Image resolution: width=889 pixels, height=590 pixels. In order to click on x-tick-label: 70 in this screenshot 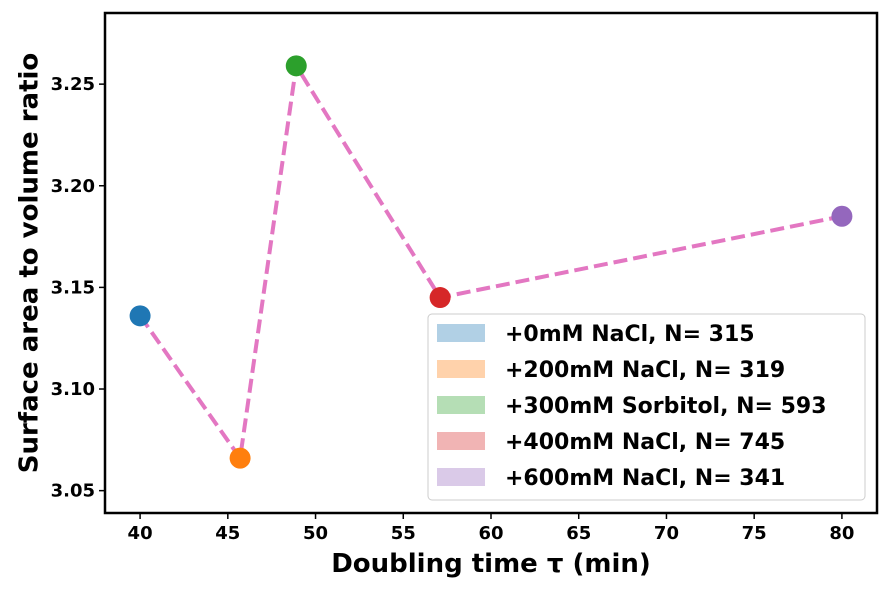, I will do `click(666, 533)`.